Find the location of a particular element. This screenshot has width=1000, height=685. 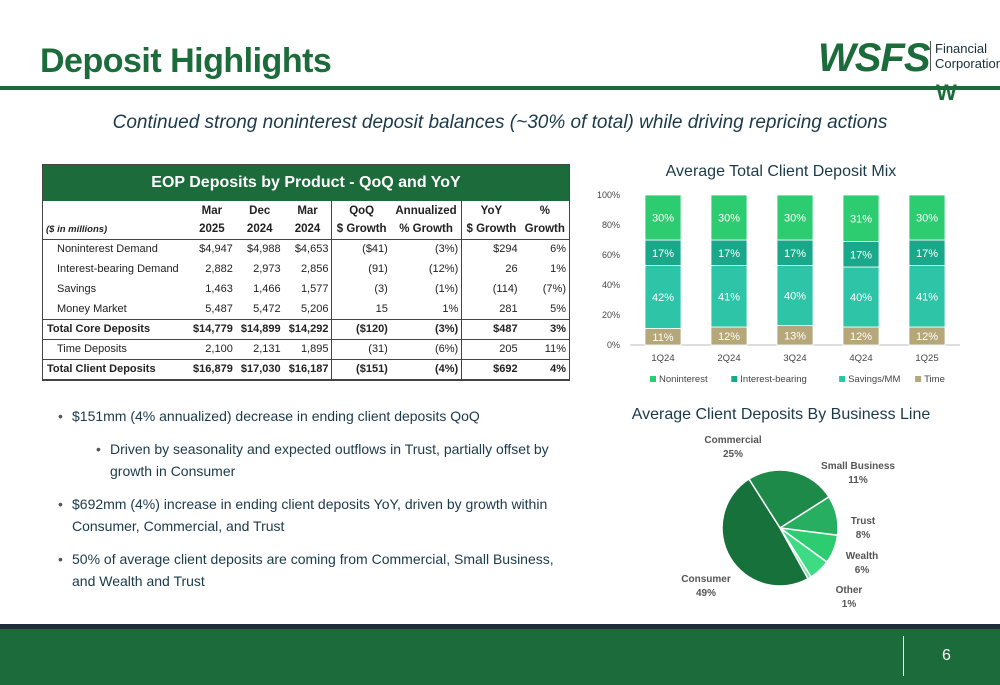

table-cell: (7%) is located at coordinates (554, 289).